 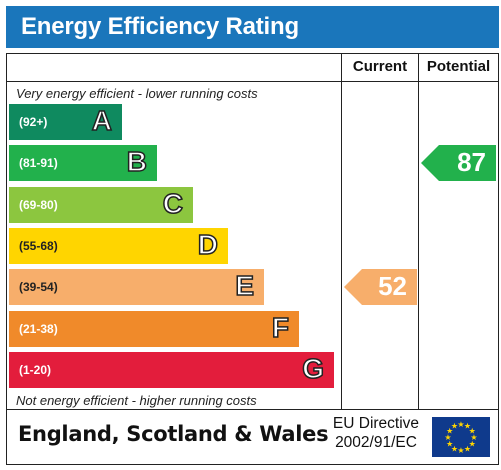 I want to click on column-header-potential: Potential, so click(x=458, y=66).